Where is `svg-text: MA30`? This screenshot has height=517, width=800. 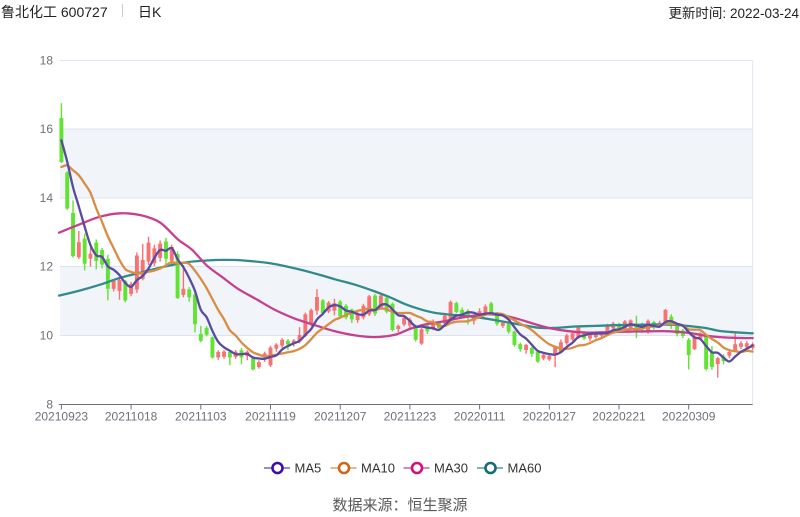
svg-text: MA30 is located at coordinates (451, 468).